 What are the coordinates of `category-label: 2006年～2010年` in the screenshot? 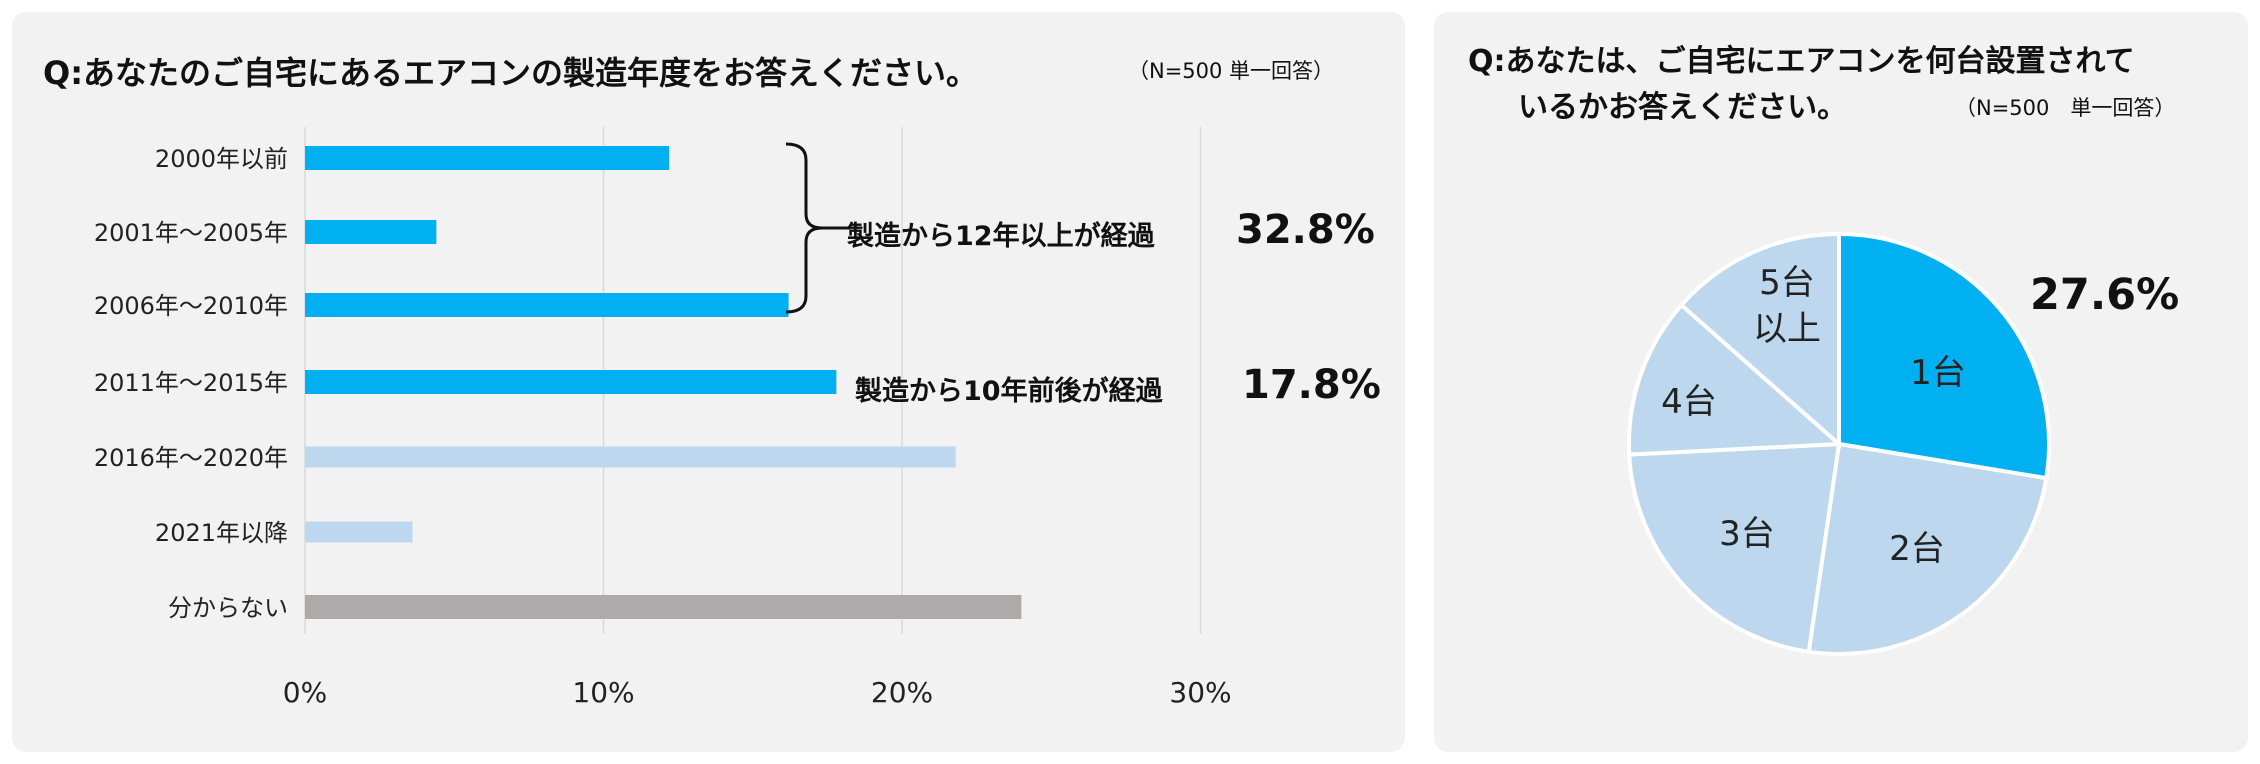 It's located at (191, 306).